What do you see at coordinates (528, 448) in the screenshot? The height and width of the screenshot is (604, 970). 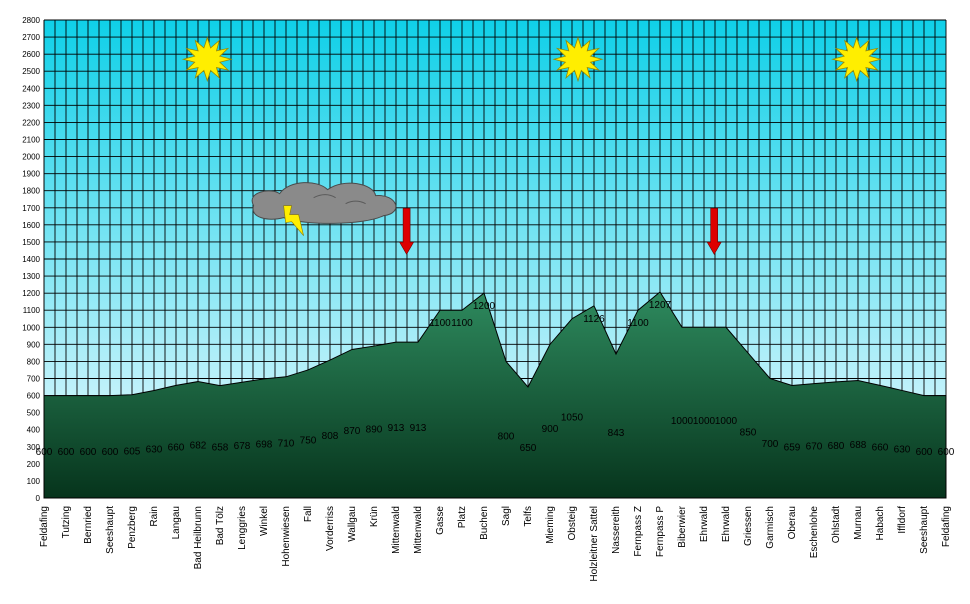 I see `data-label: 650` at bounding box center [528, 448].